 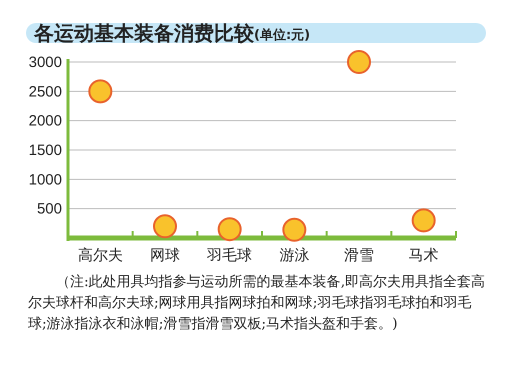 What do you see at coordinates (229, 255) in the screenshot?
I see `x-tick-label: 羽毛球` at bounding box center [229, 255].